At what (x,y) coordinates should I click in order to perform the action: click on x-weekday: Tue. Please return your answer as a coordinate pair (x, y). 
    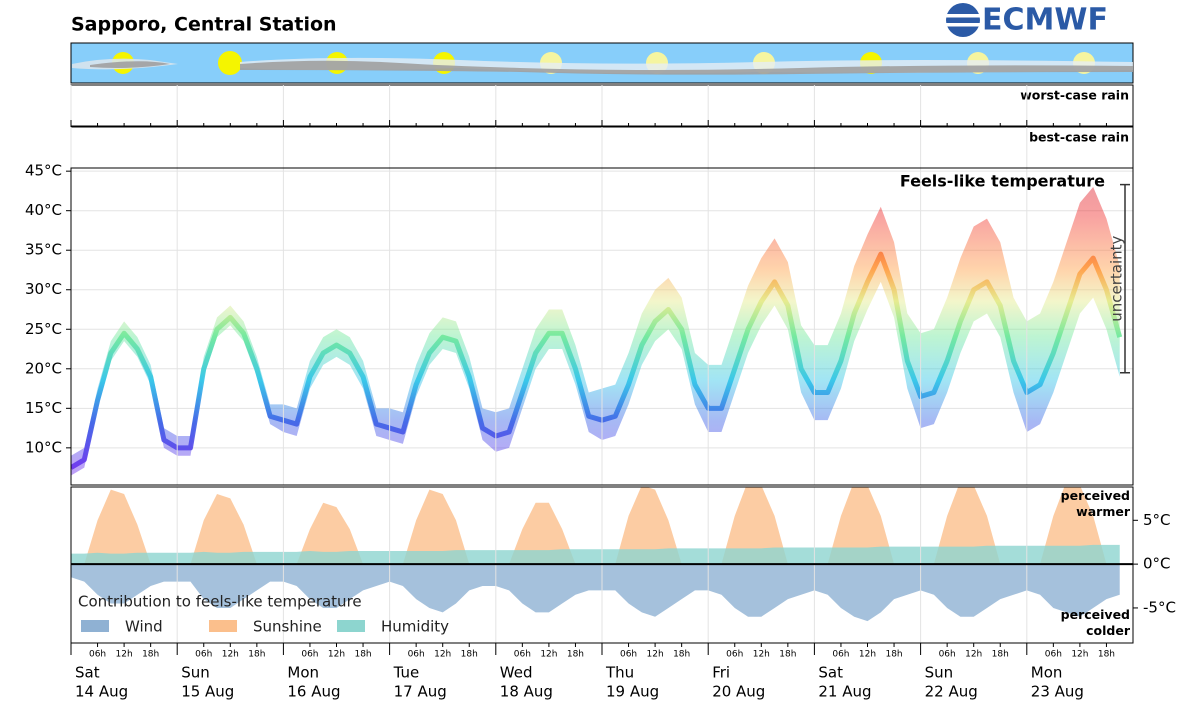
    Looking at the image, I should click on (406, 673).